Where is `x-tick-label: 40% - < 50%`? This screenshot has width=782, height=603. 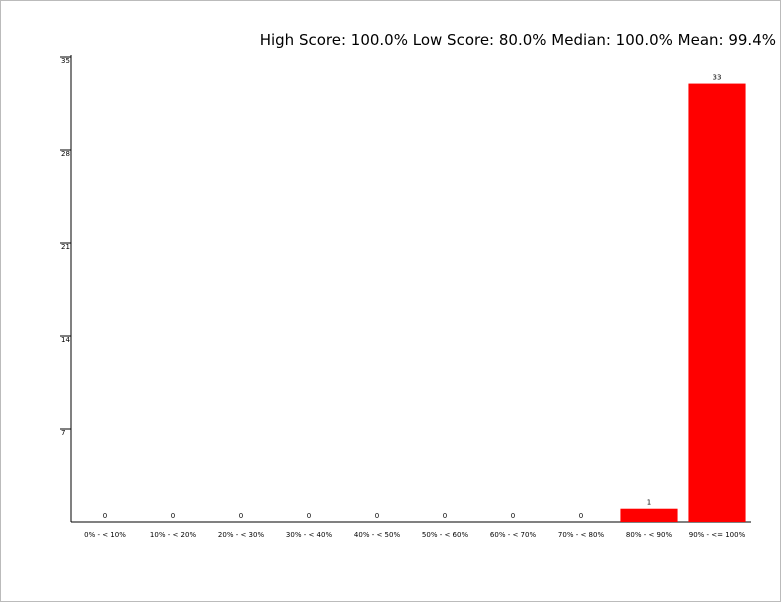
x-tick-label: 40% - < 50% is located at coordinates (377, 535).